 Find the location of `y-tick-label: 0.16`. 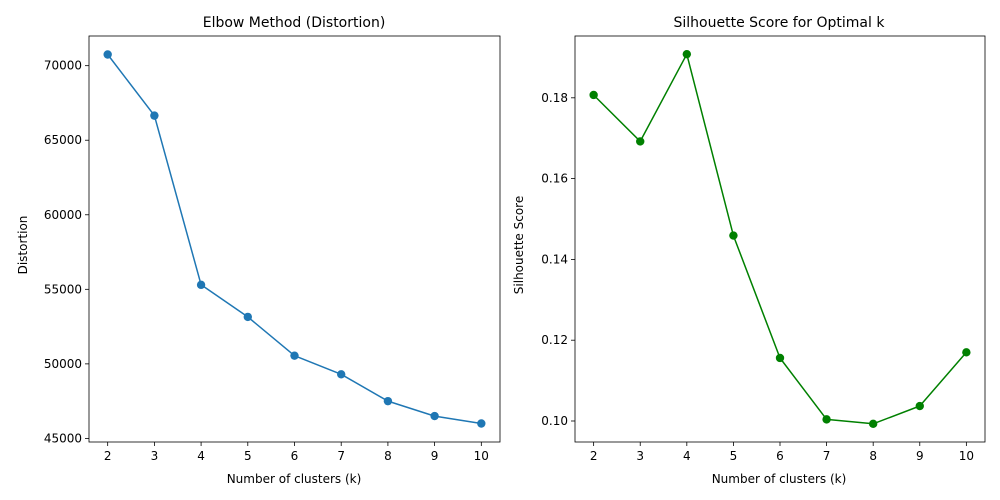

y-tick-label: 0.16 is located at coordinates (554, 179).